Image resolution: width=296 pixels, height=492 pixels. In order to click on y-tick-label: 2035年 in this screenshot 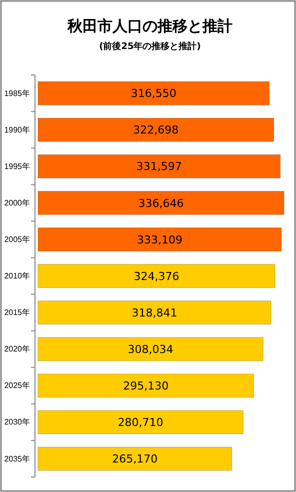, I will do `click(17, 459)`.